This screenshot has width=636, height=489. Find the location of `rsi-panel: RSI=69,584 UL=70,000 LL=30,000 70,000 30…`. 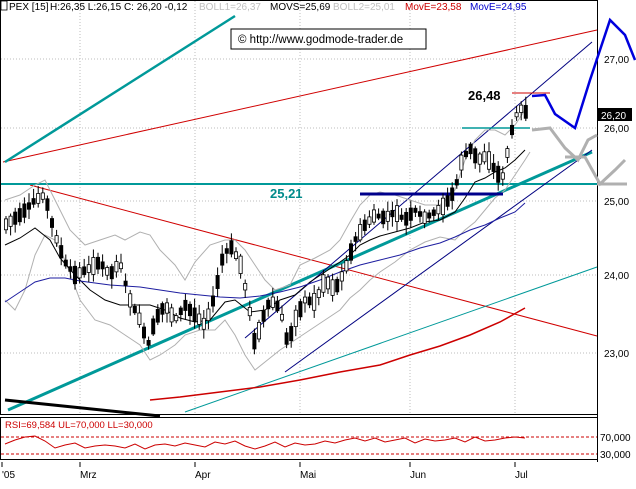

rsi-panel: RSI=69,584 UL=70,000 LL=30,000 70,000 30… is located at coordinates (316, 440).